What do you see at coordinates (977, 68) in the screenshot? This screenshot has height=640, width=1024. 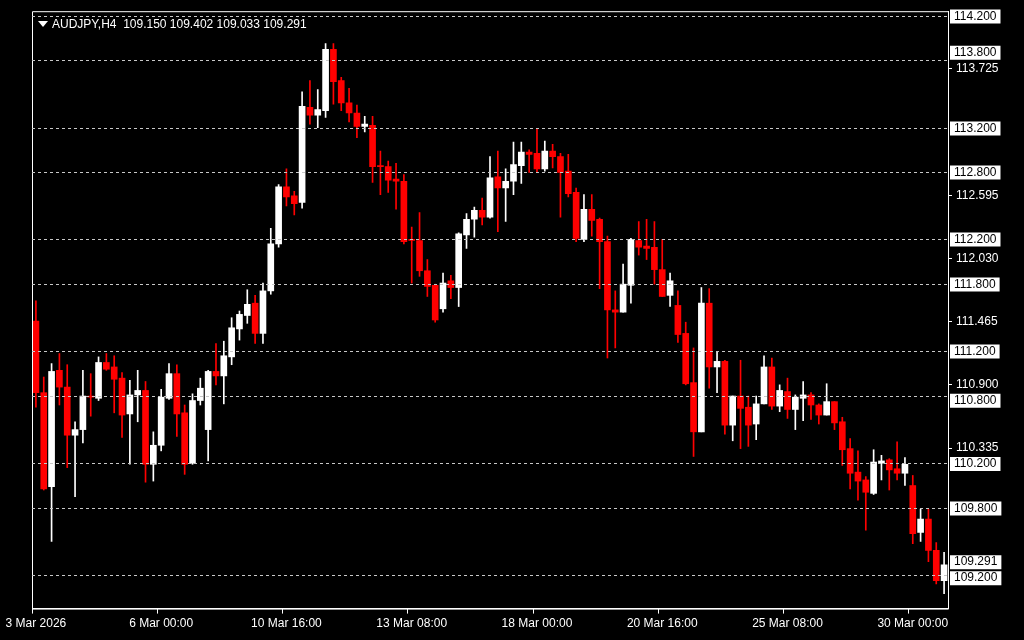 I see `y-tick-label: 113.725` at bounding box center [977, 68].